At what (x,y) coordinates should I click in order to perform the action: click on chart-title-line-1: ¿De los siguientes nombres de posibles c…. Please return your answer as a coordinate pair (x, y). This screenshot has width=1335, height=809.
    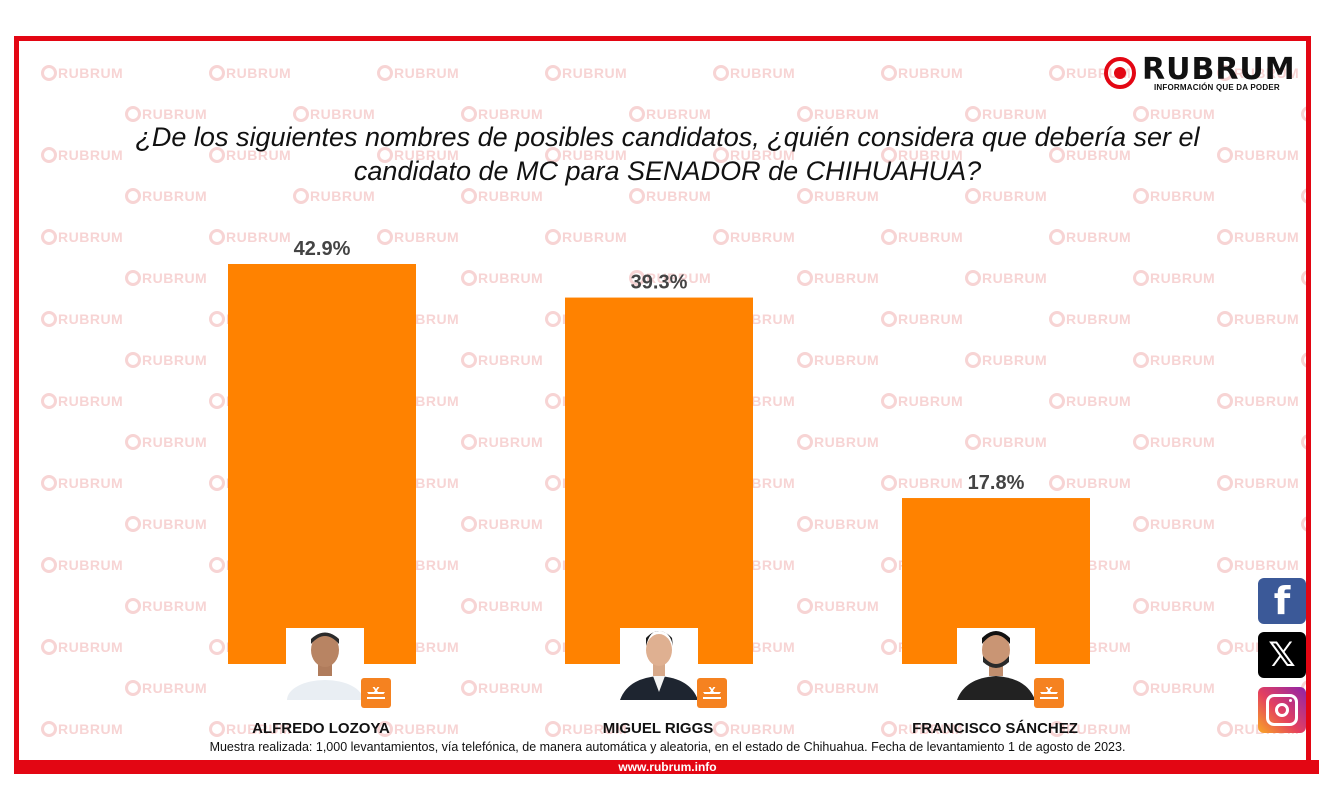
    Looking at the image, I should click on (667, 137).